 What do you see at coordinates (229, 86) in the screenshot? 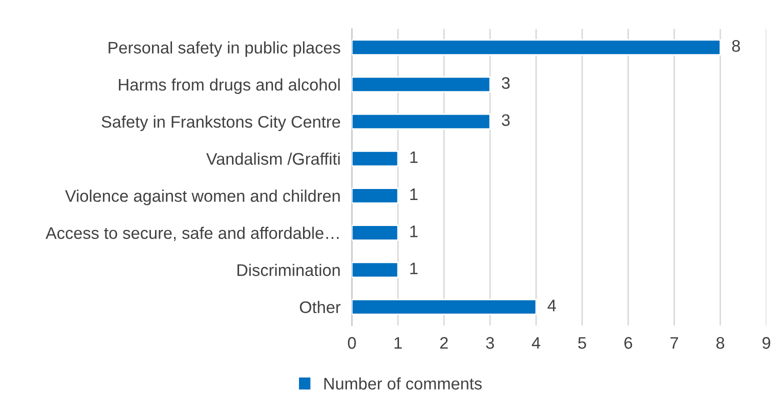
I see `y-tick-label: Harms from drugs and alcohol` at bounding box center [229, 86].